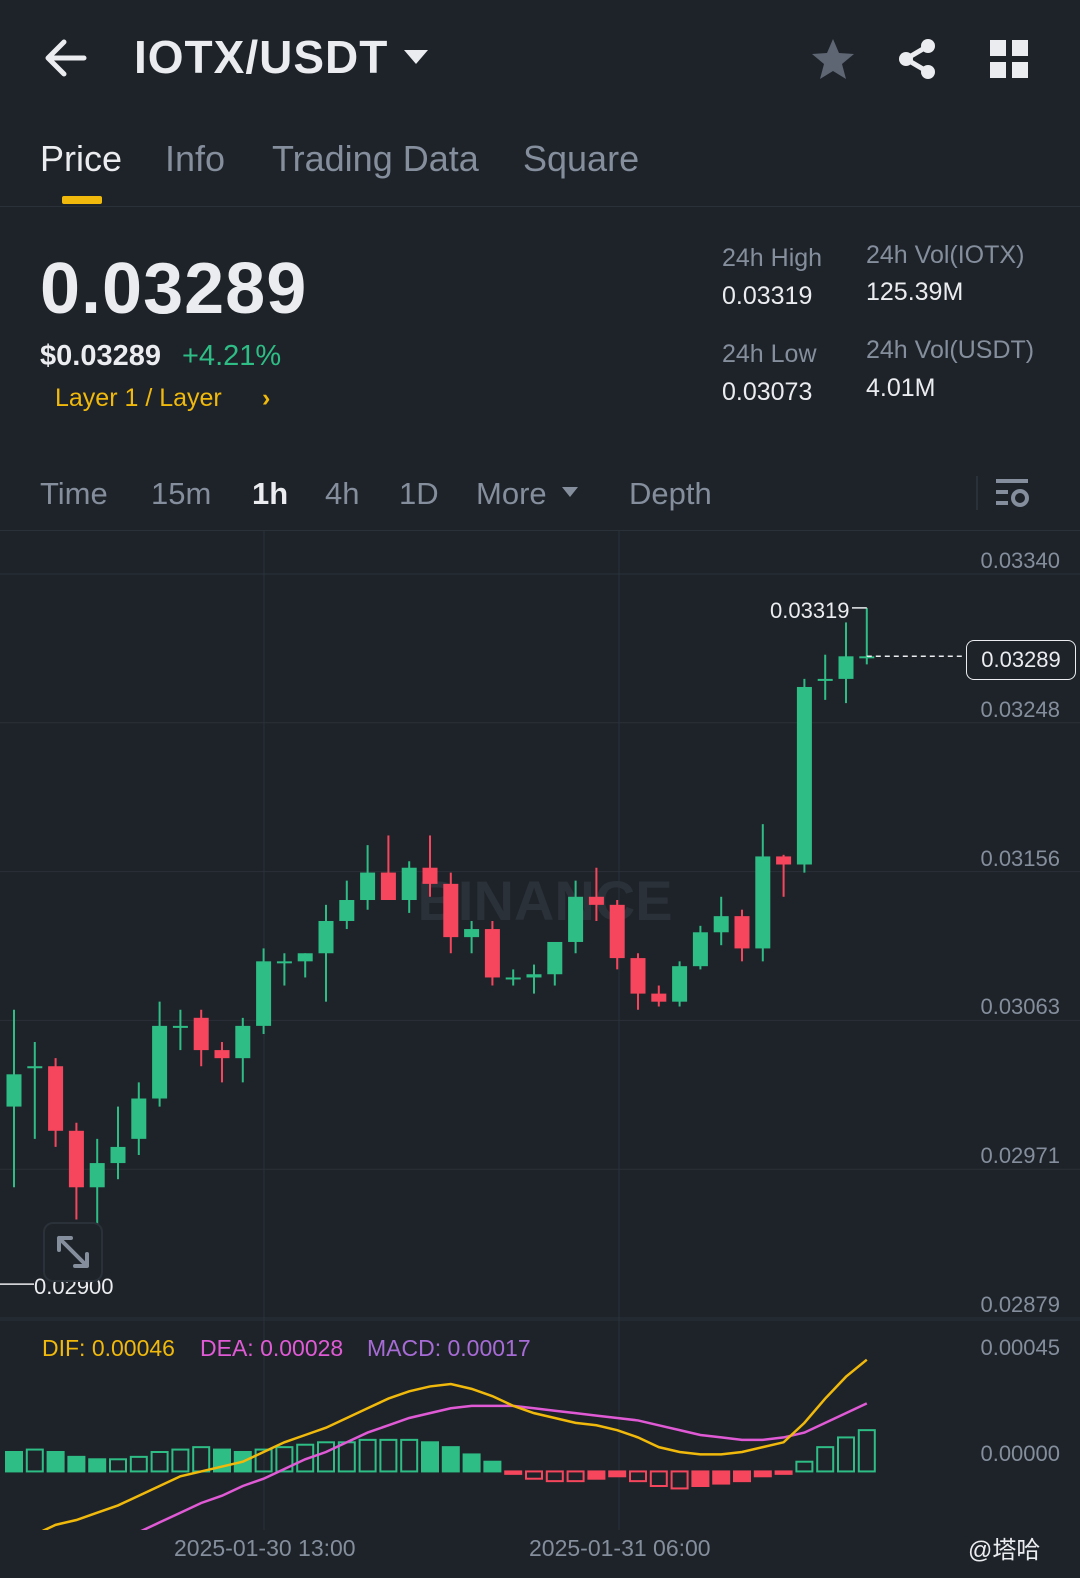 The width and height of the screenshot is (1080, 1578). I want to click on usd-price: $0.03289, so click(100, 356).